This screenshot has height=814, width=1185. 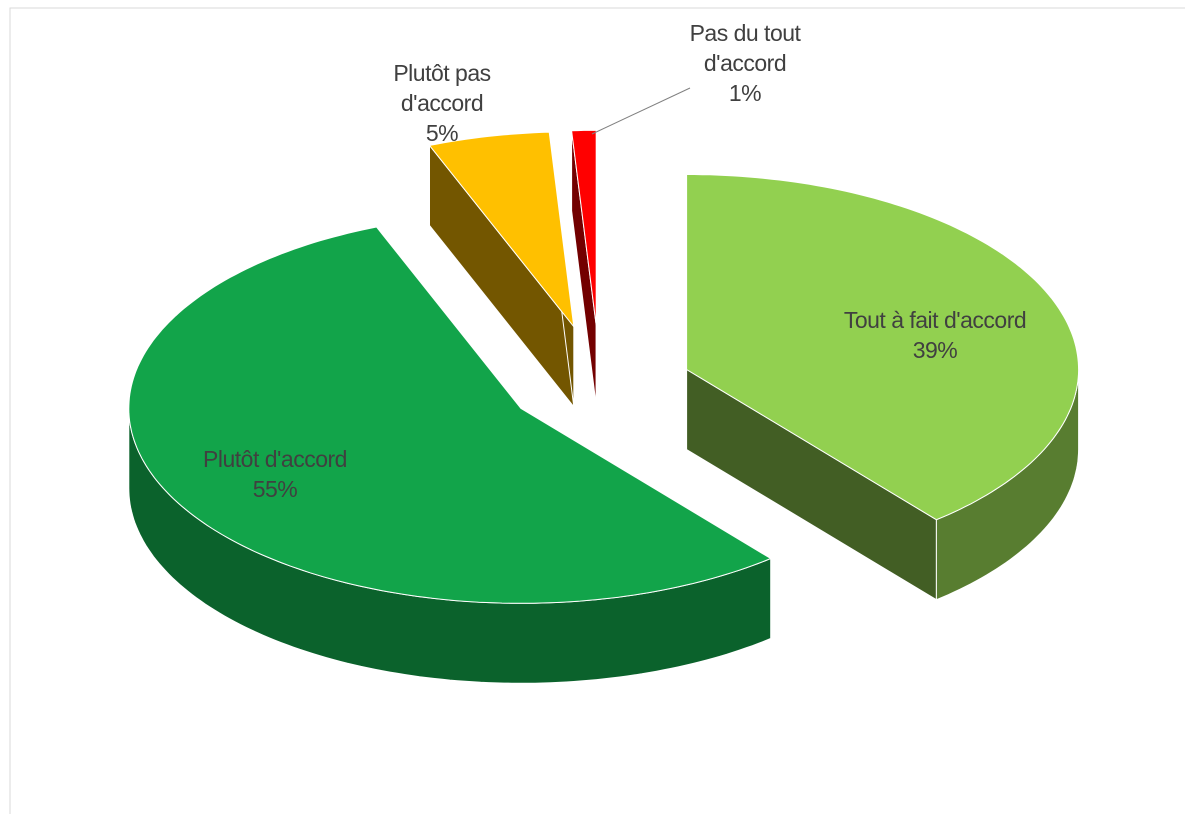 What do you see at coordinates (275, 459) in the screenshot?
I see `category-label: Plutôt d'accord` at bounding box center [275, 459].